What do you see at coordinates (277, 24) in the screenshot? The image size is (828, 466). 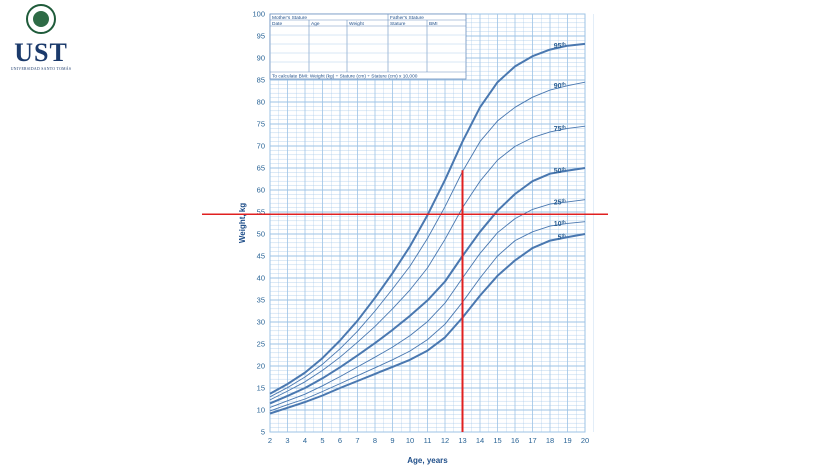 I see `table-header: Date` at bounding box center [277, 24].